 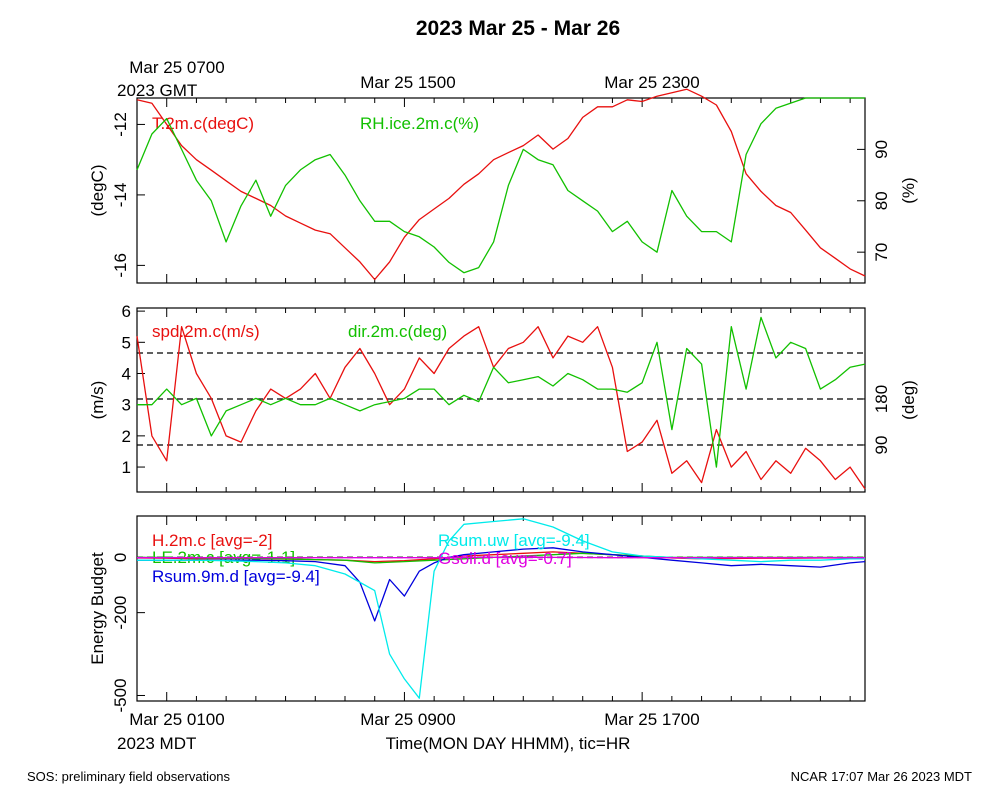 I want to click on y-left-tick-label: 3, so click(x=126, y=405).